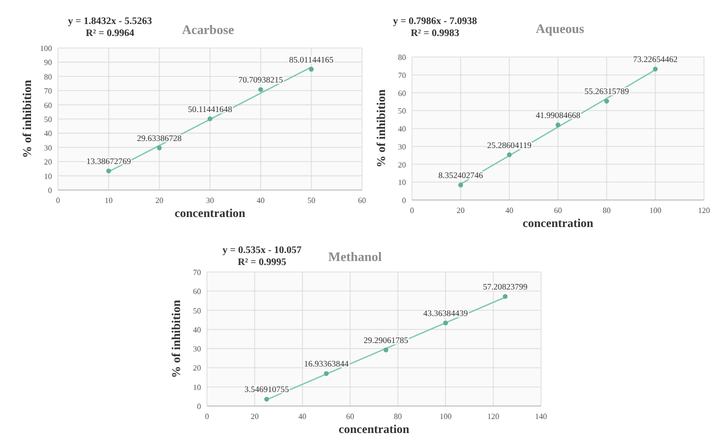 The height and width of the screenshot is (441, 714). What do you see at coordinates (386, 339) in the screenshot?
I see `data-label: 29.29061785` at bounding box center [386, 339].